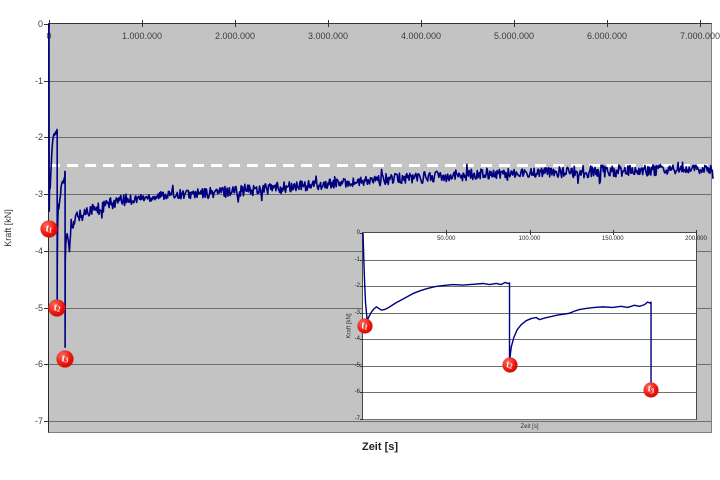  What do you see at coordinates (235, 36) in the screenshot?
I see `x-tick-label: 2.000.000` at bounding box center [235, 36].